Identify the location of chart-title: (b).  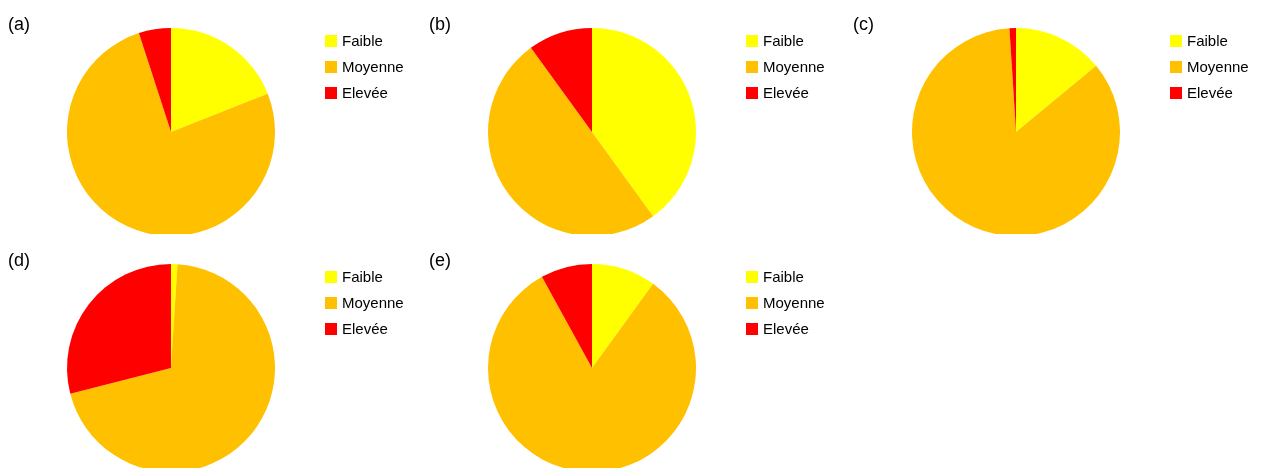
(440, 24).